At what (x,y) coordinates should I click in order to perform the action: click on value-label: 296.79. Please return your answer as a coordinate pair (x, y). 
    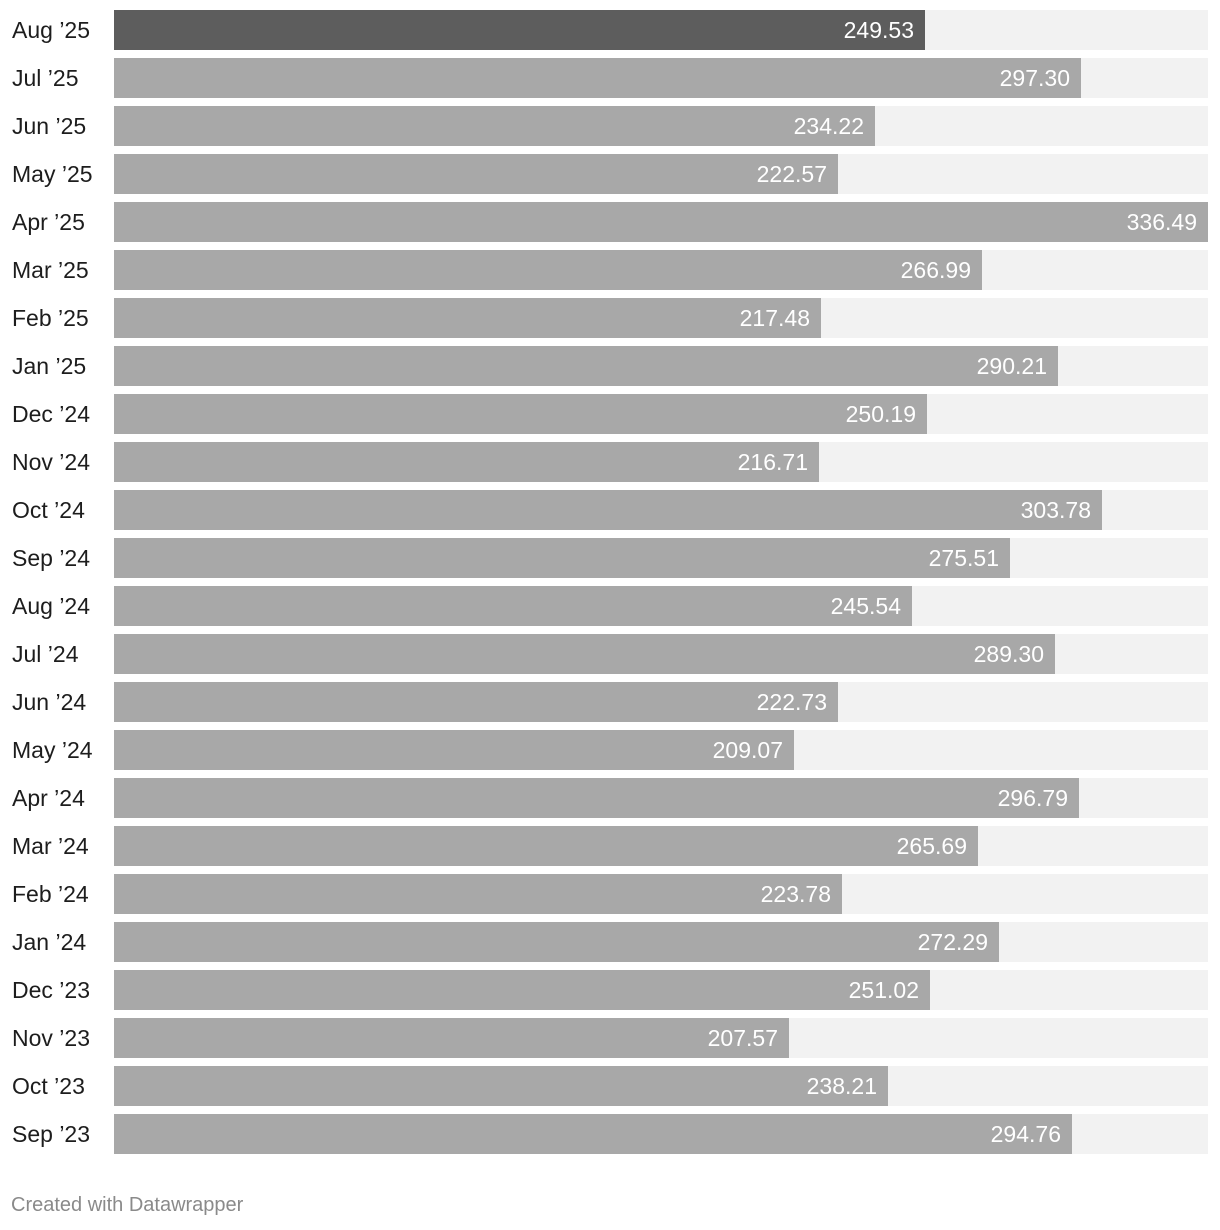
    Looking at the image, I should click on (1033, 798).